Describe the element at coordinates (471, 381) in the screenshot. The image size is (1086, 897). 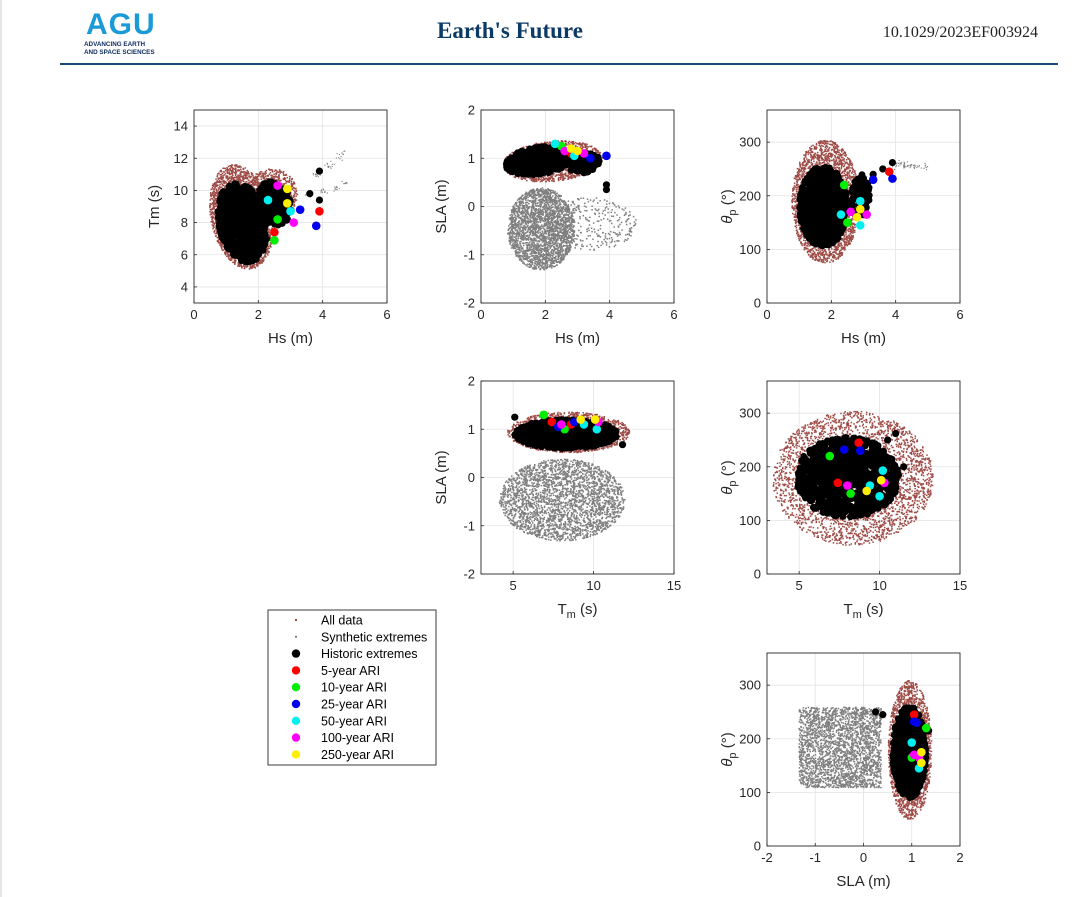
I see `y-tick-label: 2` at that location.